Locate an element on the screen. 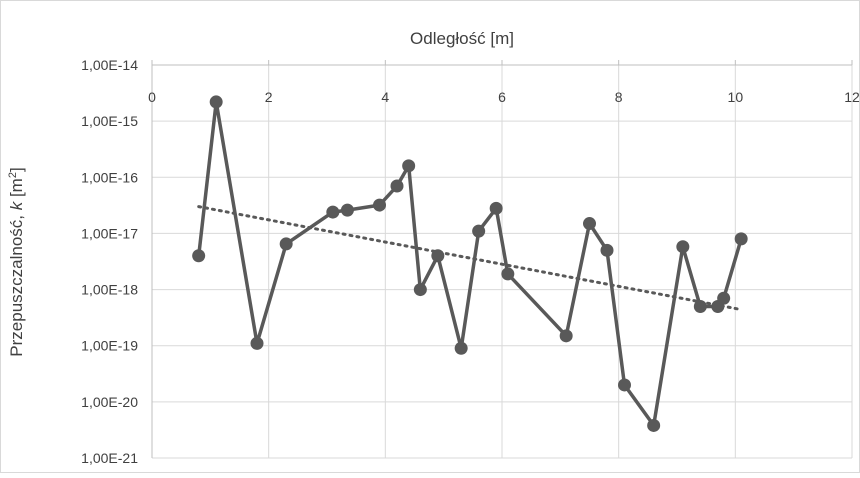 This screenshot has width=860, height=478. y-tick-label: 1,00E-16 is located at coordinates (109, 177).